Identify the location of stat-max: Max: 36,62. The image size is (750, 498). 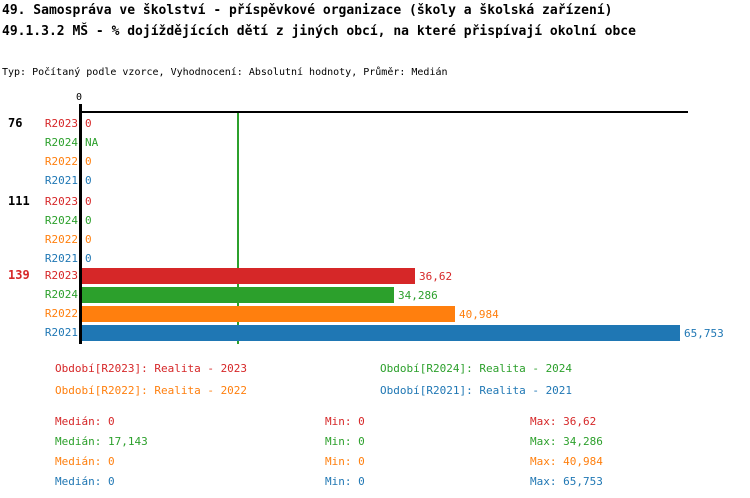
(563, 421).